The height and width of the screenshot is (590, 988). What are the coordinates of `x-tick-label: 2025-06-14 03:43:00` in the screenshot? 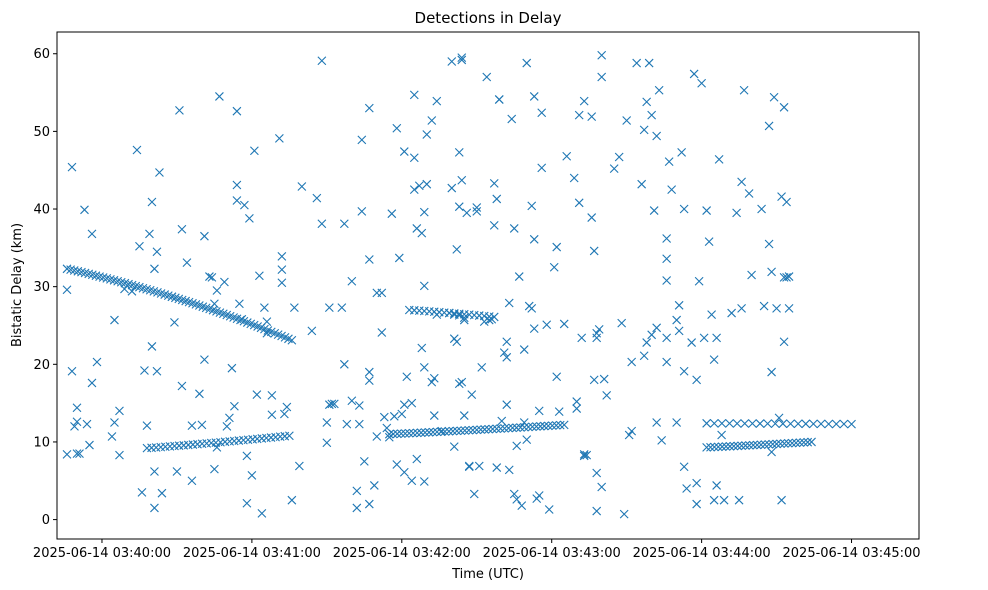 It's located at (552, 553).